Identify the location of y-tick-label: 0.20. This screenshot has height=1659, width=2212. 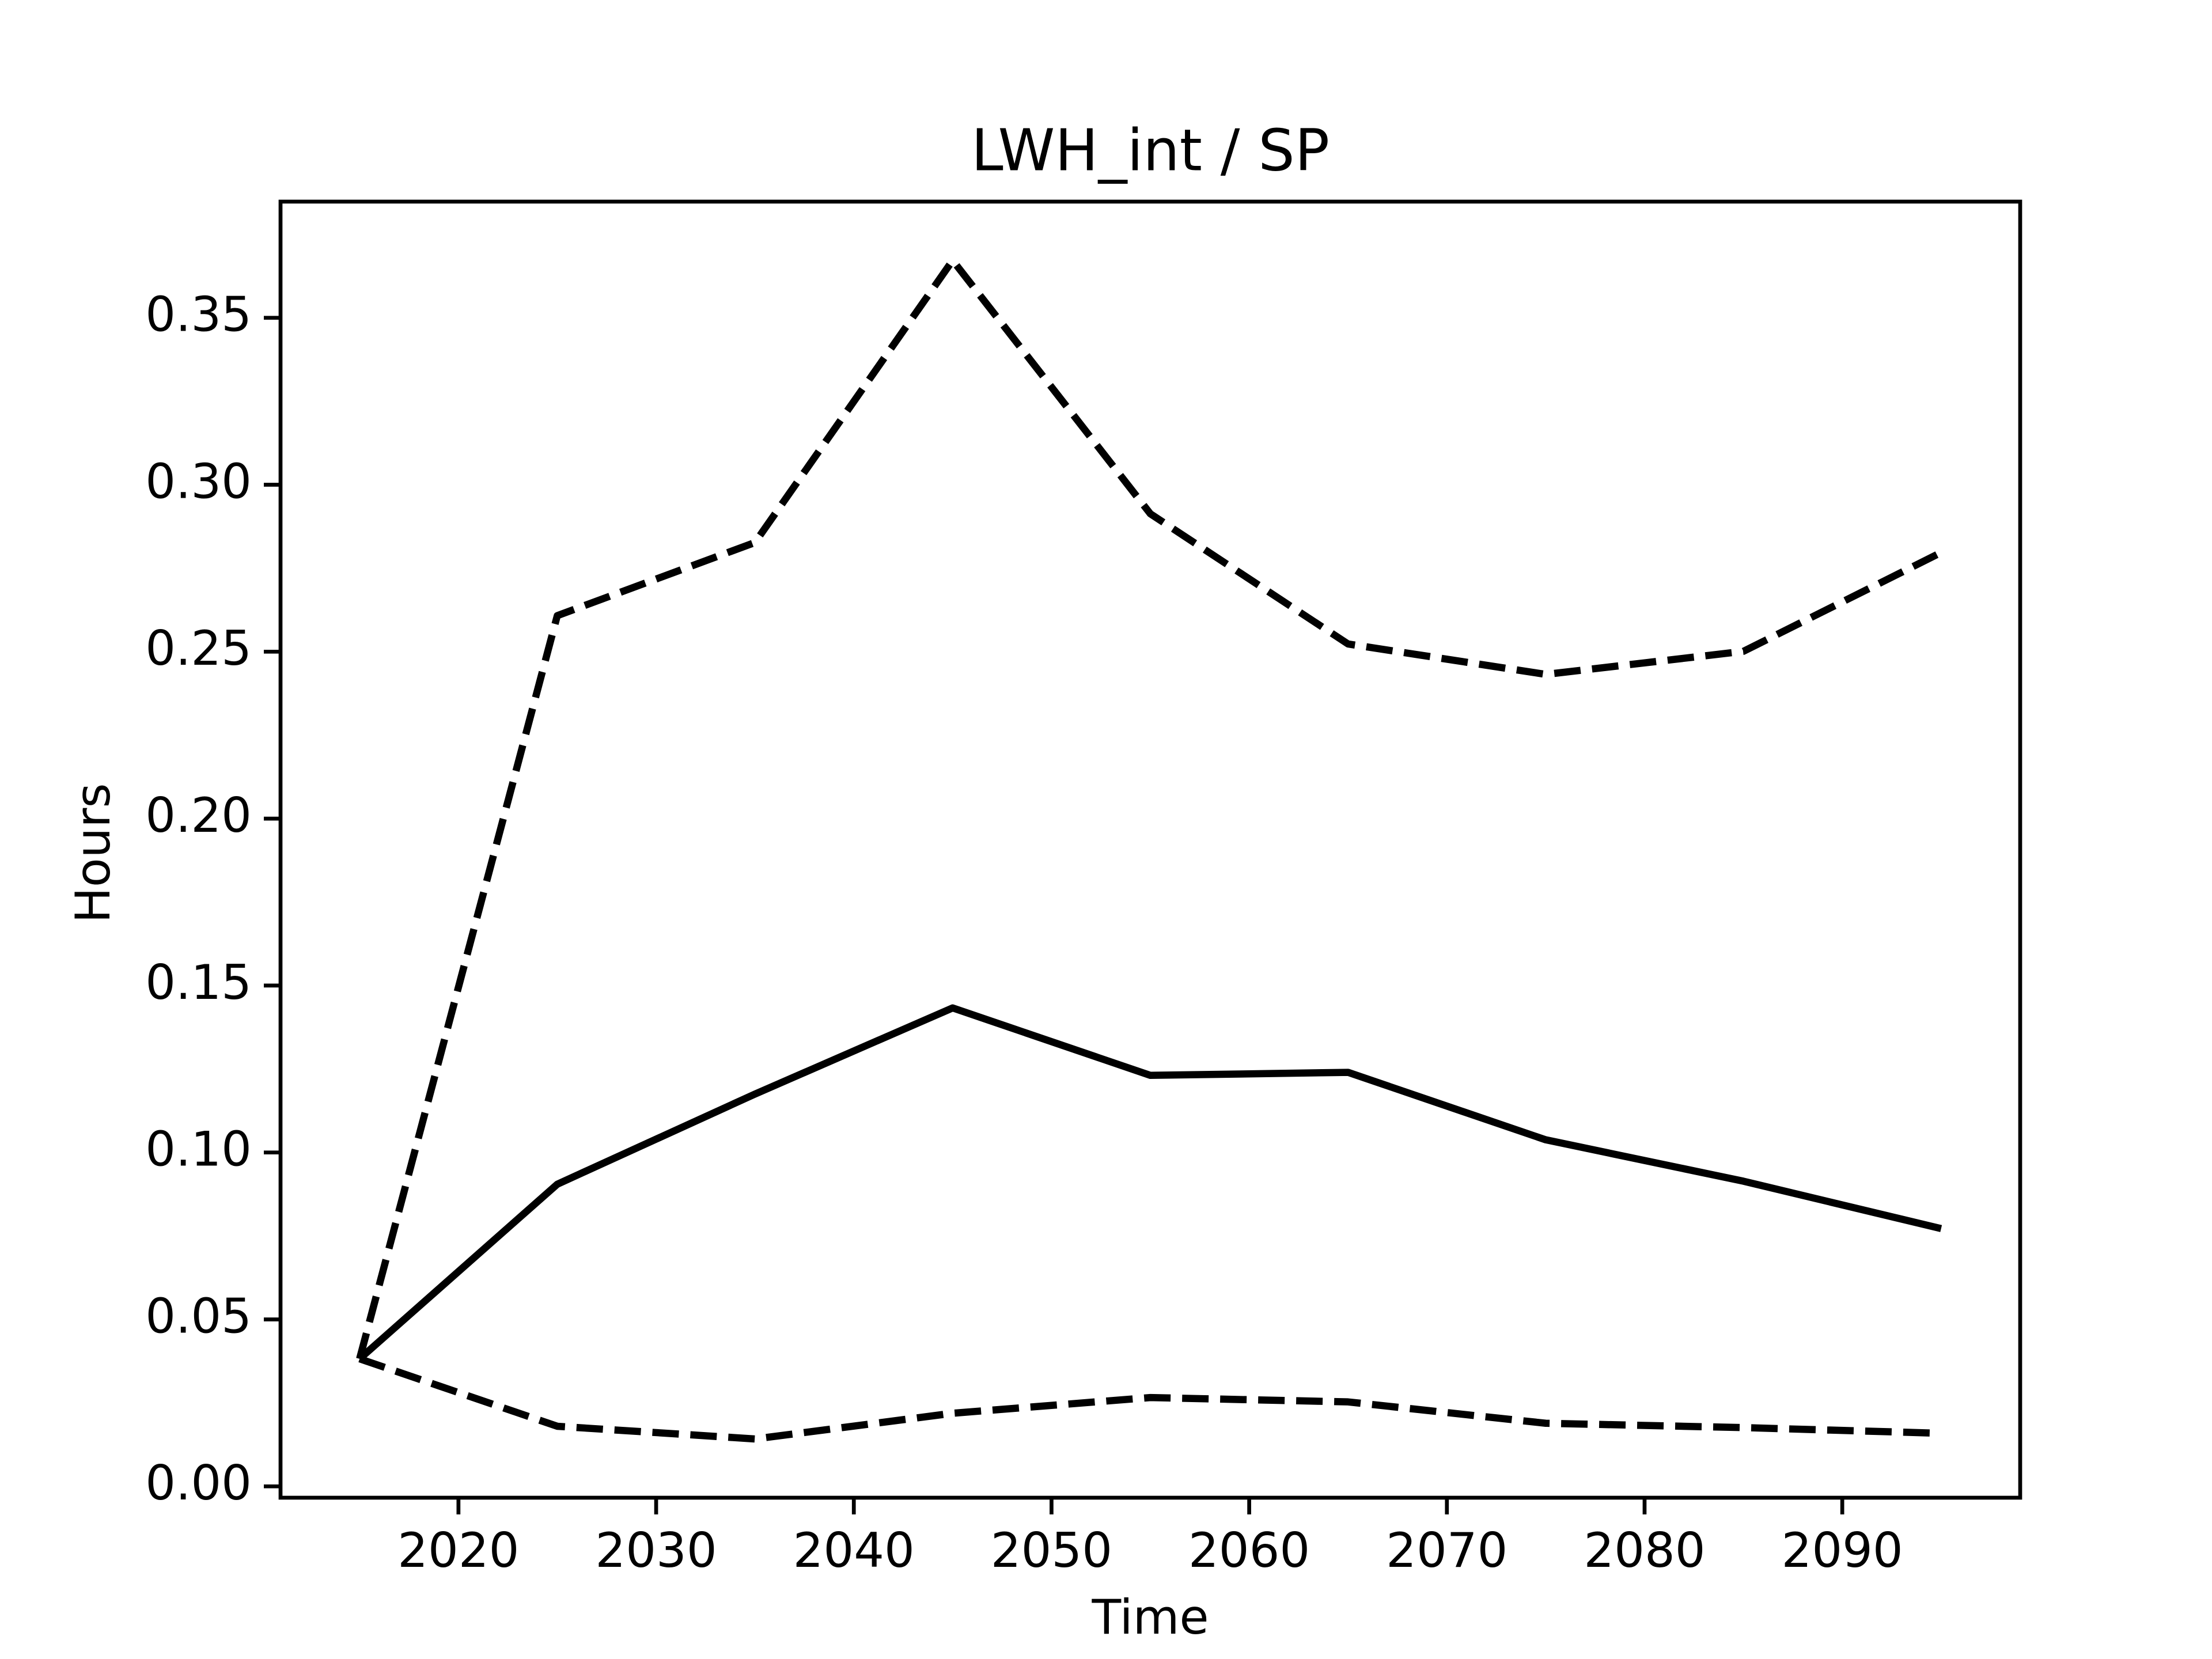
(198, 815).